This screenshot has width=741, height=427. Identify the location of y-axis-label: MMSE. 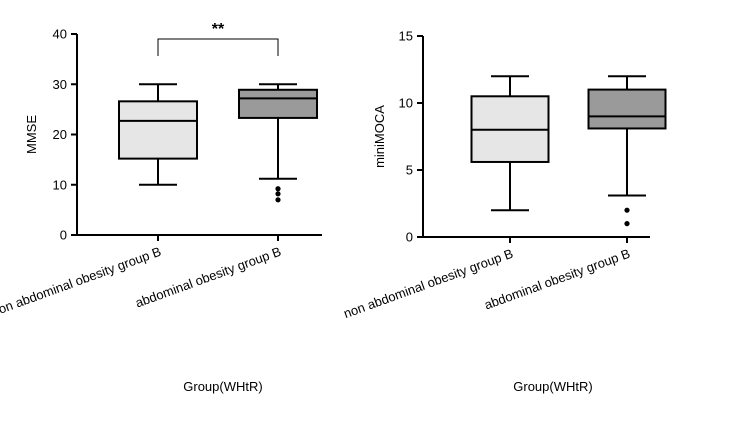
(31, 134).